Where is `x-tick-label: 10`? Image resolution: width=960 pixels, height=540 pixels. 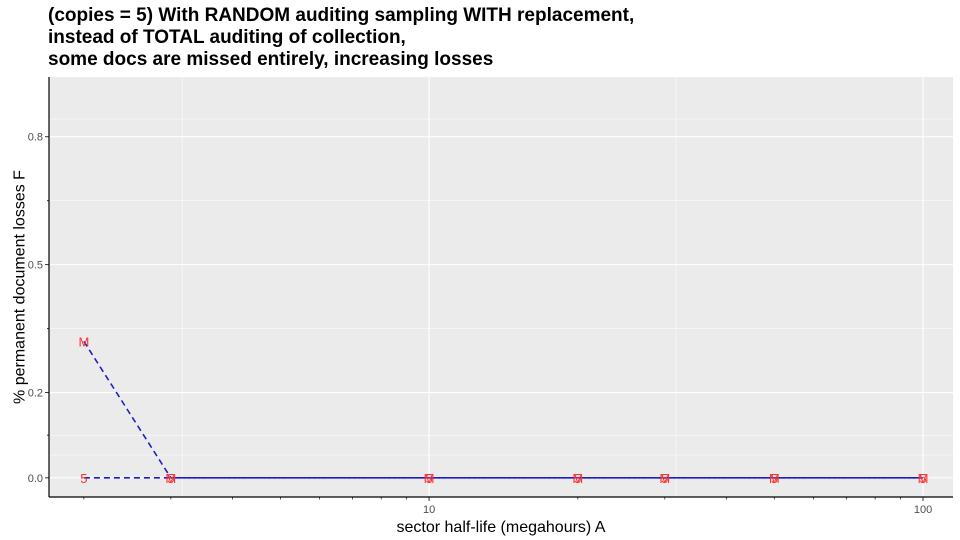
x-tick-label: 10 is located at coordinates (429, 510).